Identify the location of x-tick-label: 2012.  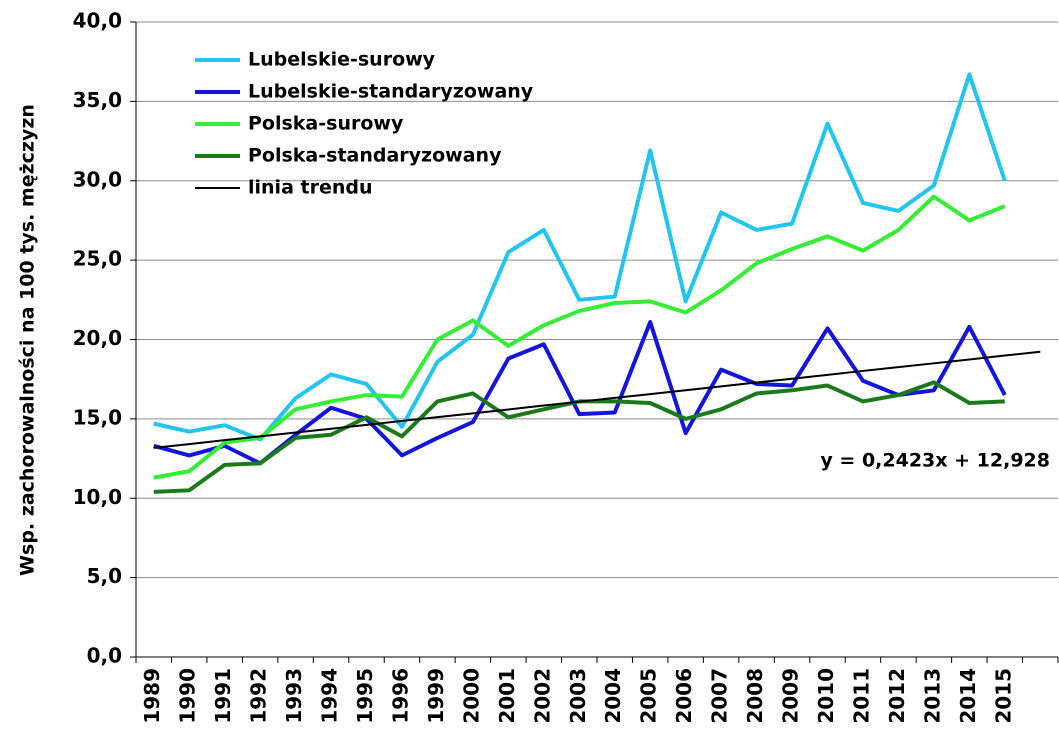
(897, 696).